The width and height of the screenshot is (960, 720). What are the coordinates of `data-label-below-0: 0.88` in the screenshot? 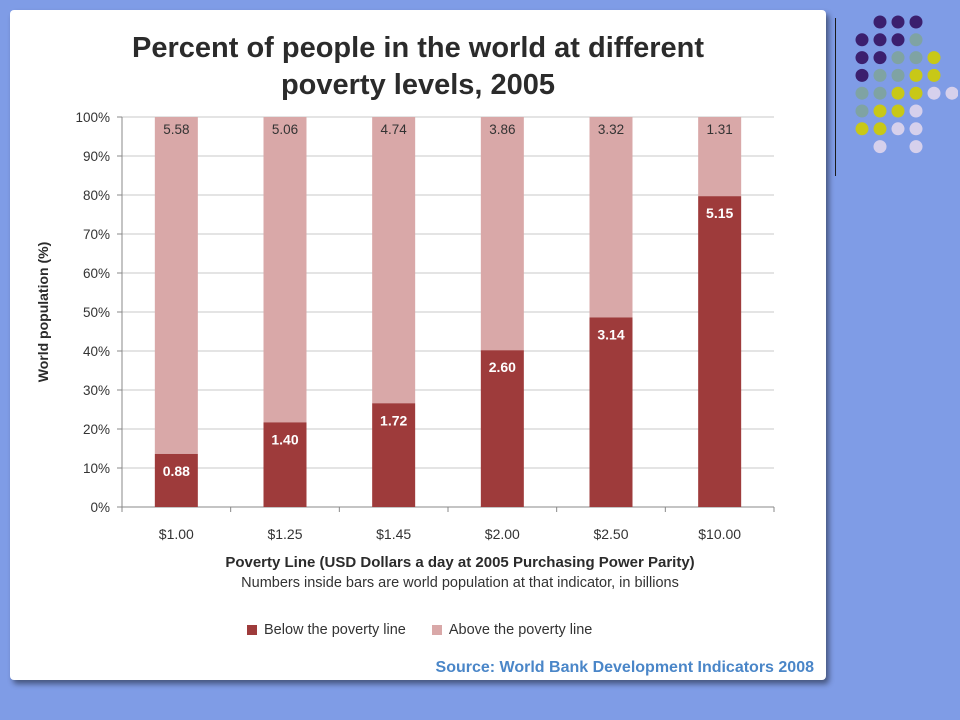 It's located at (176, 471).